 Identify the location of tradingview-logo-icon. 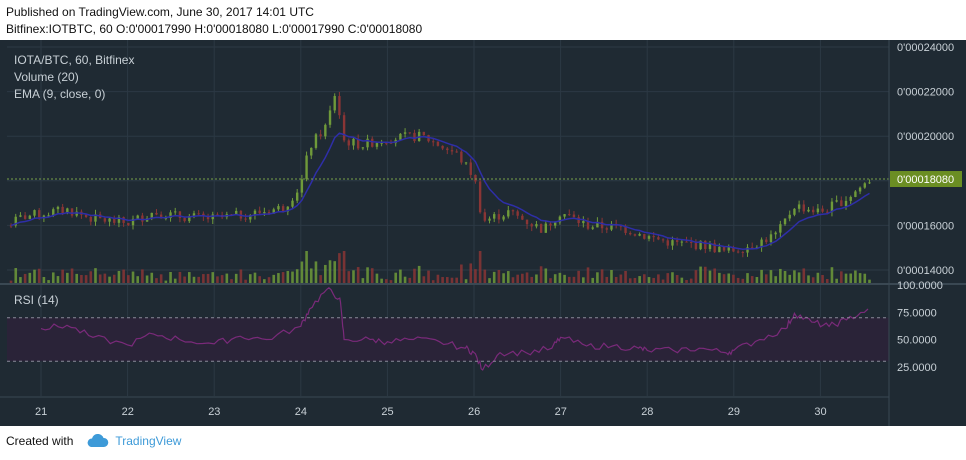
(98, 440).